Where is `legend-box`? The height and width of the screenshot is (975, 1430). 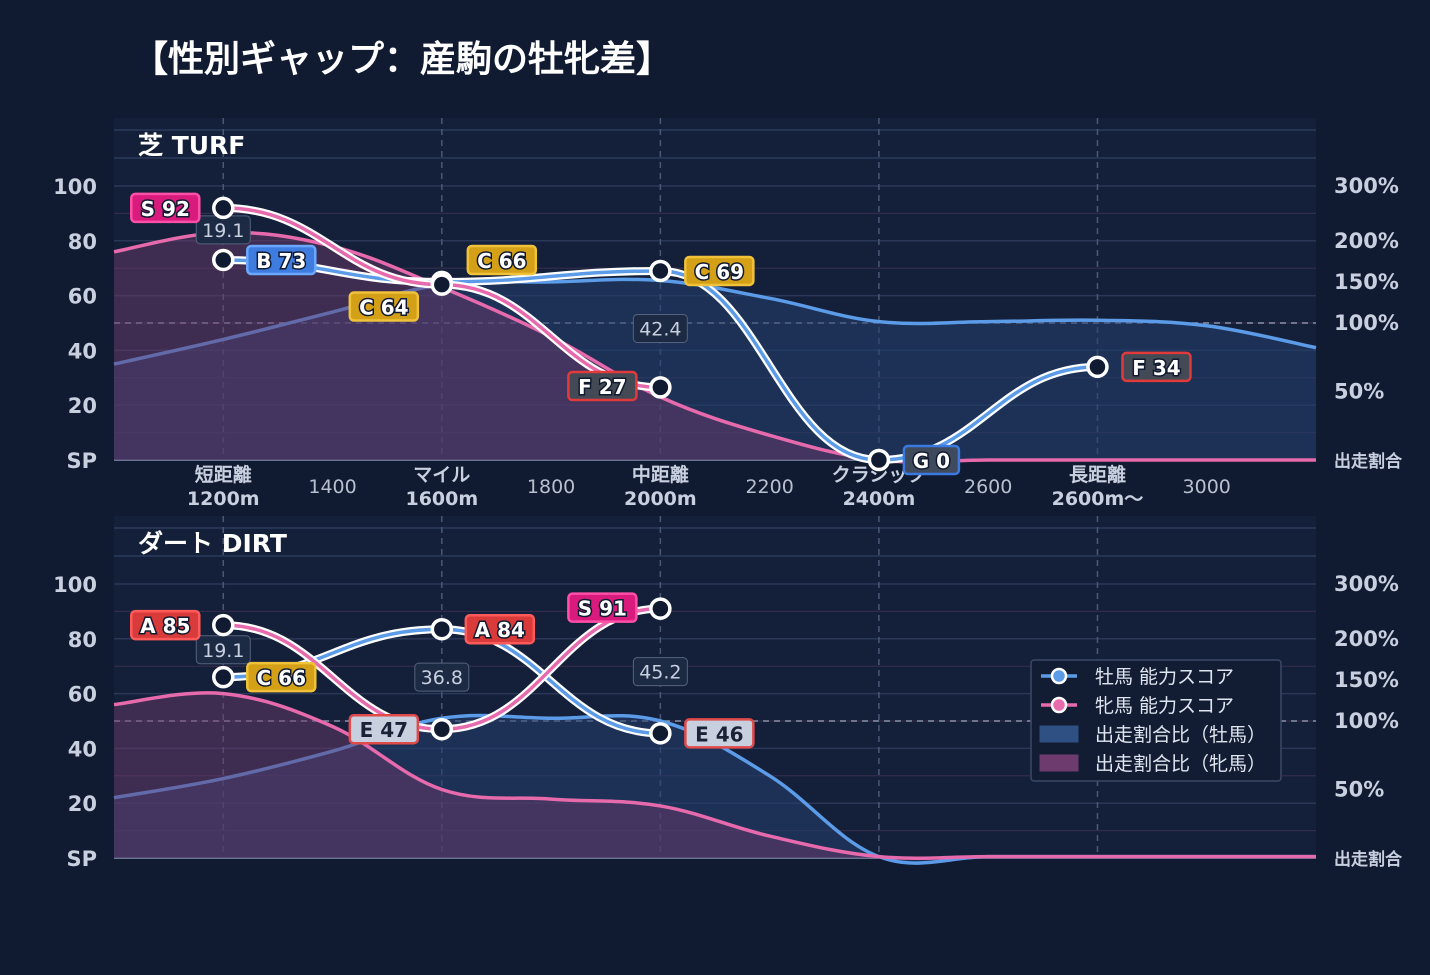 legend-box is located at coordinates (1156, 720).